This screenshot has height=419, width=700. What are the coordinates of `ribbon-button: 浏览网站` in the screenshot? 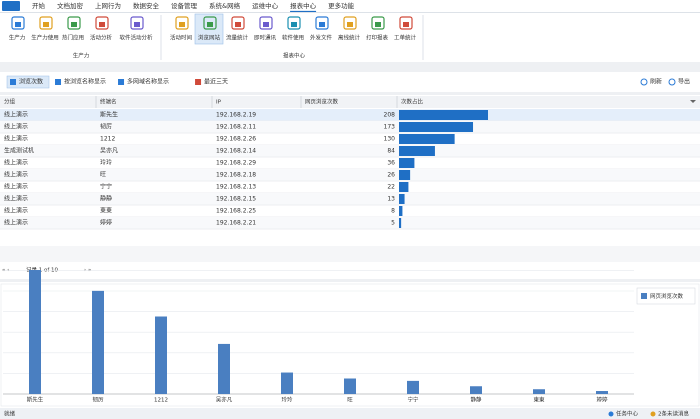 It's located at (209, 38).